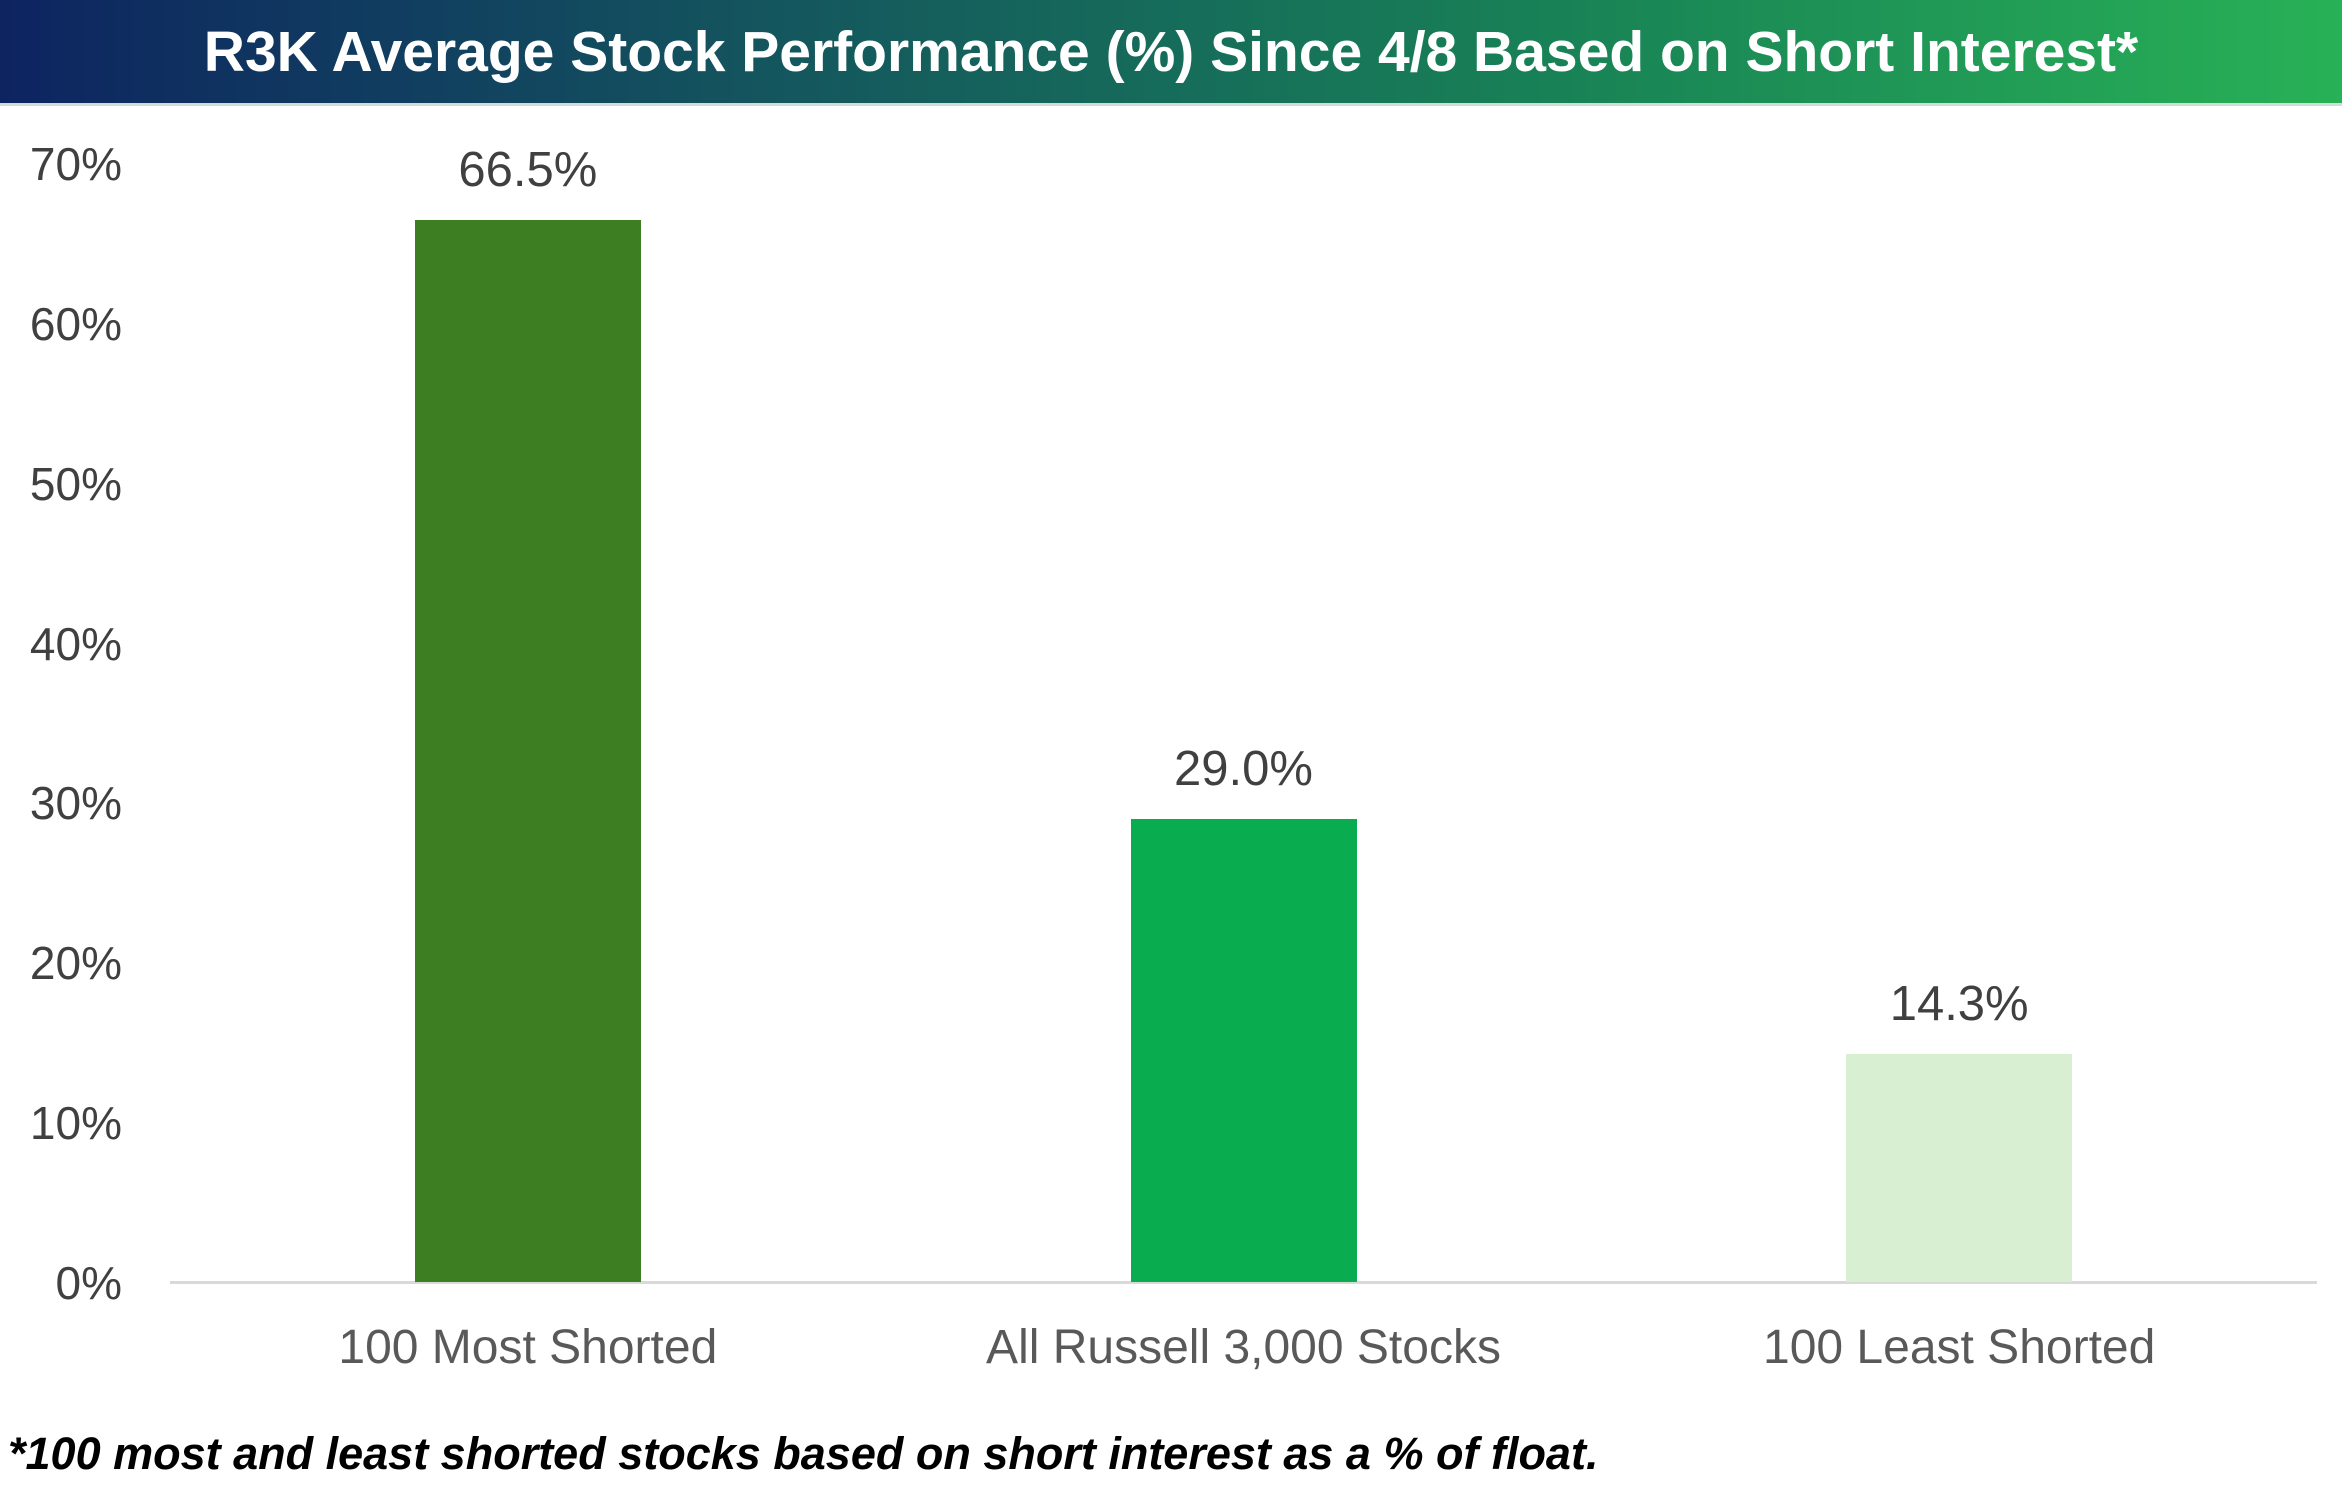 The width and height of the screenshot is (2342, 1496). What do you see at coordinates (75, 483) in the screenshot?
I see `y-axis-tick-label: 50%` at bounding box center [75, 483].